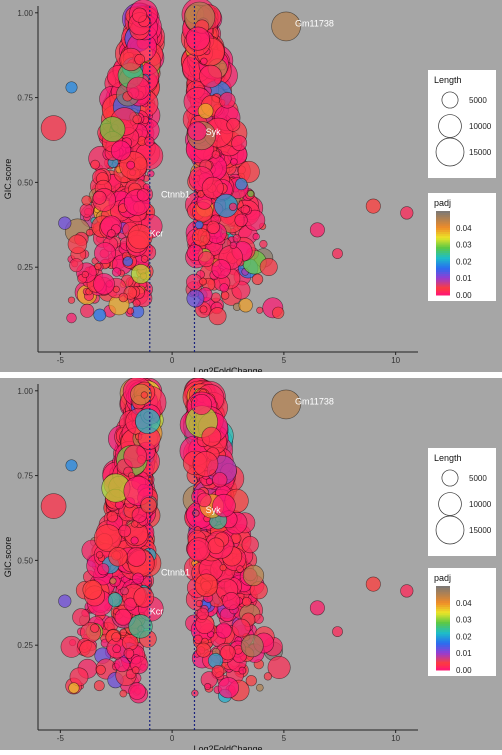 The height and width of the screenshot is (755, 502). What do you see at coordinates (25, 476) in the screenshot?
I see `y-tick-label: 0.75` at bounding box center [25, 476].